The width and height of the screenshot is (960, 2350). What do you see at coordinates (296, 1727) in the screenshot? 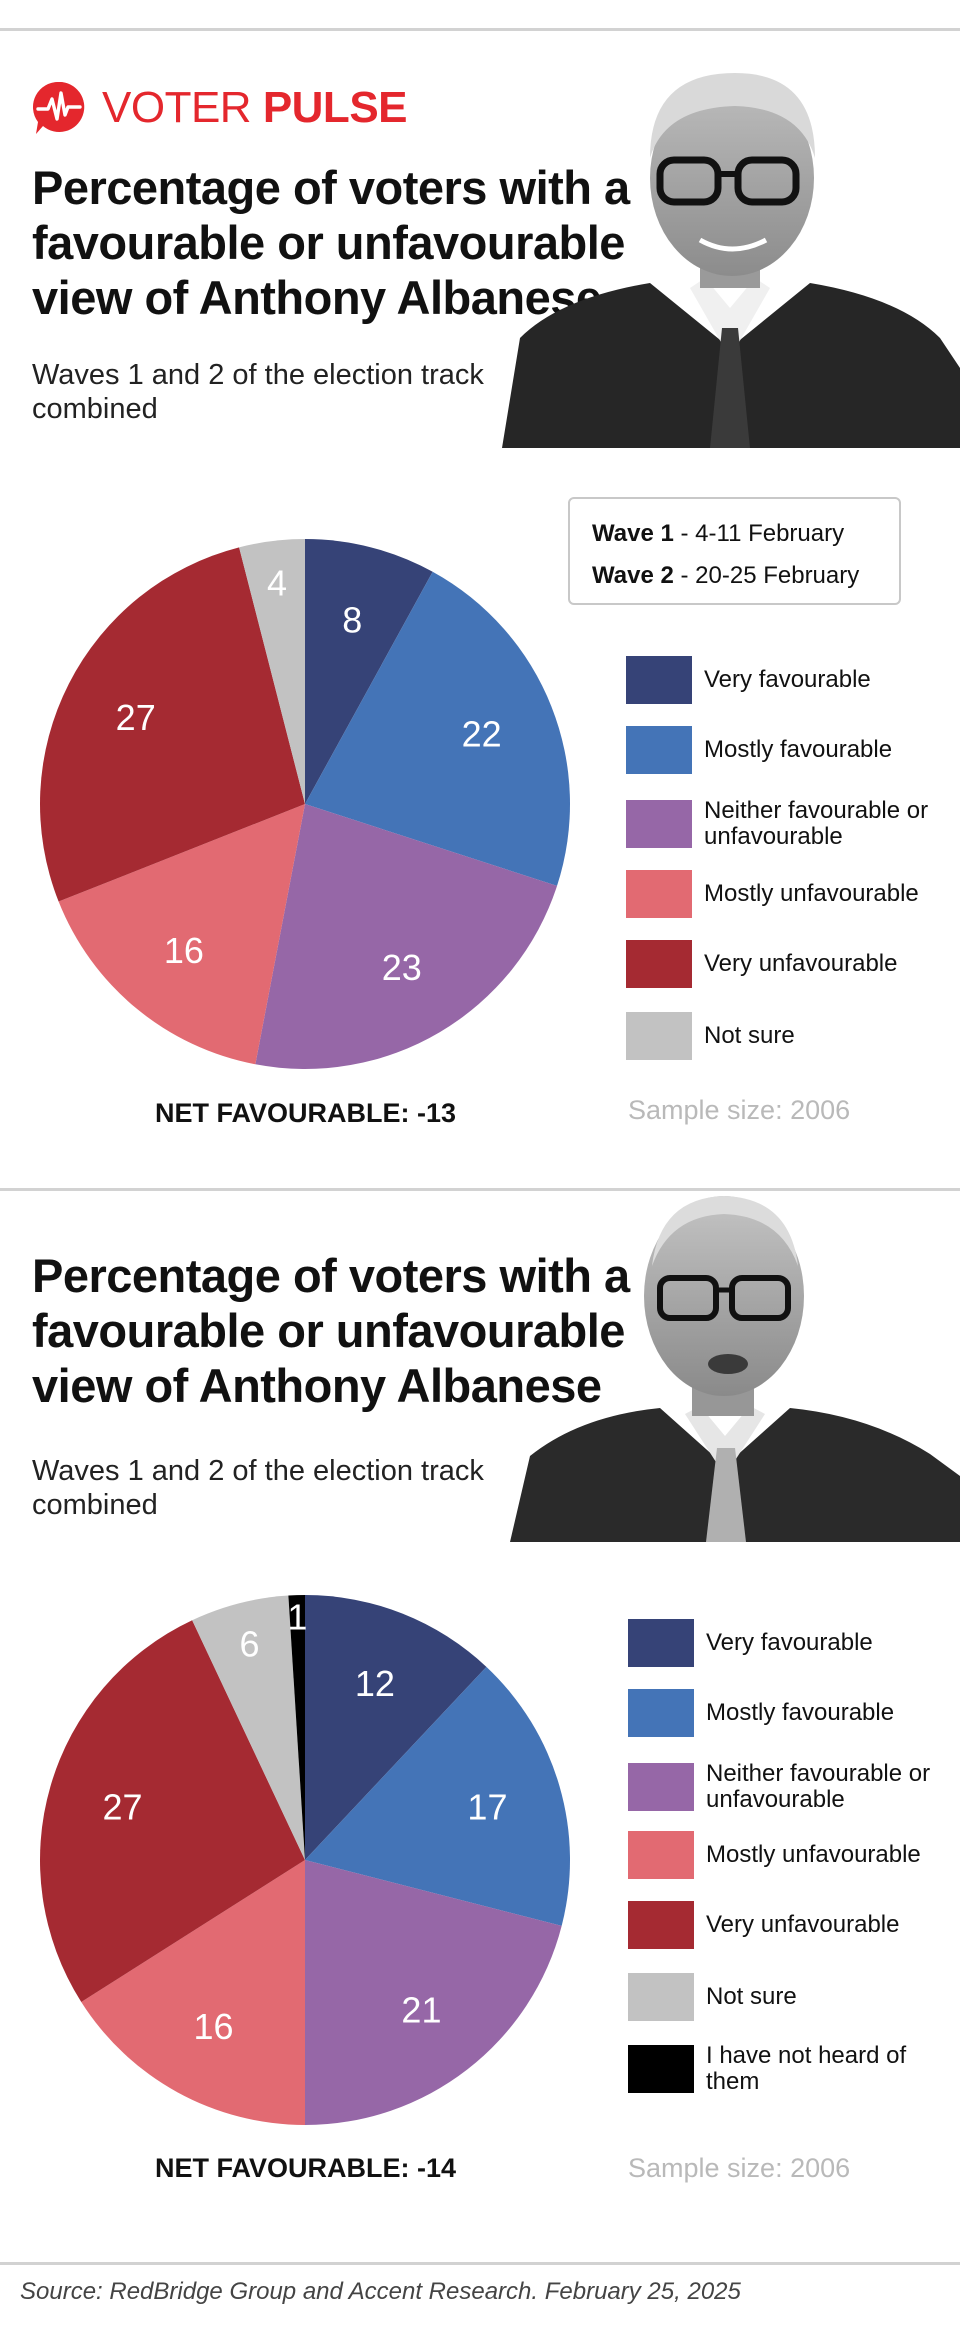
I see `pie-slice-i-have-not-heard-of-them` at bounding box center [296, 1727].